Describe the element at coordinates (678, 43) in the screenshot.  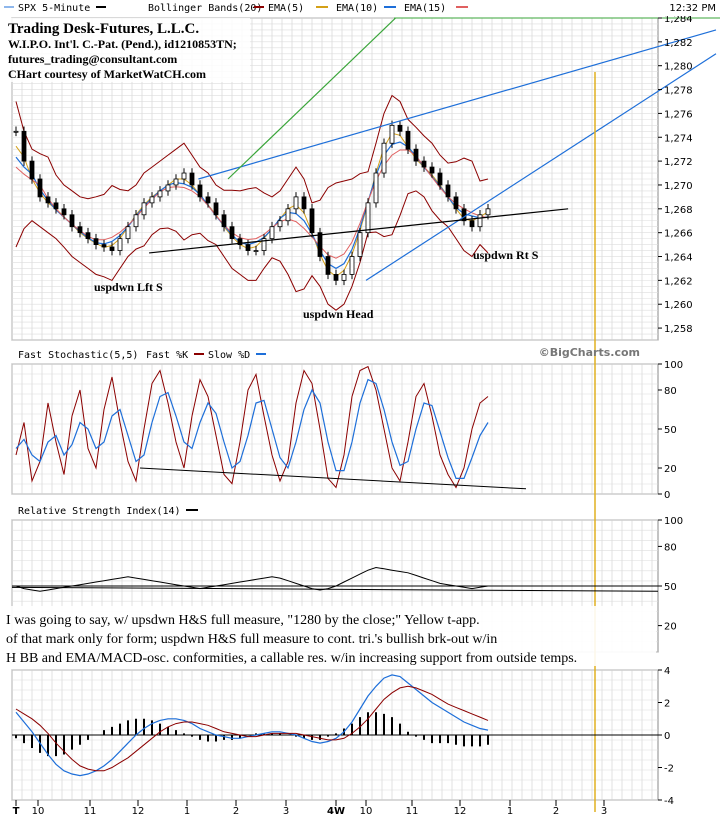
I see `price-ytick-label: 1,282` at that location.